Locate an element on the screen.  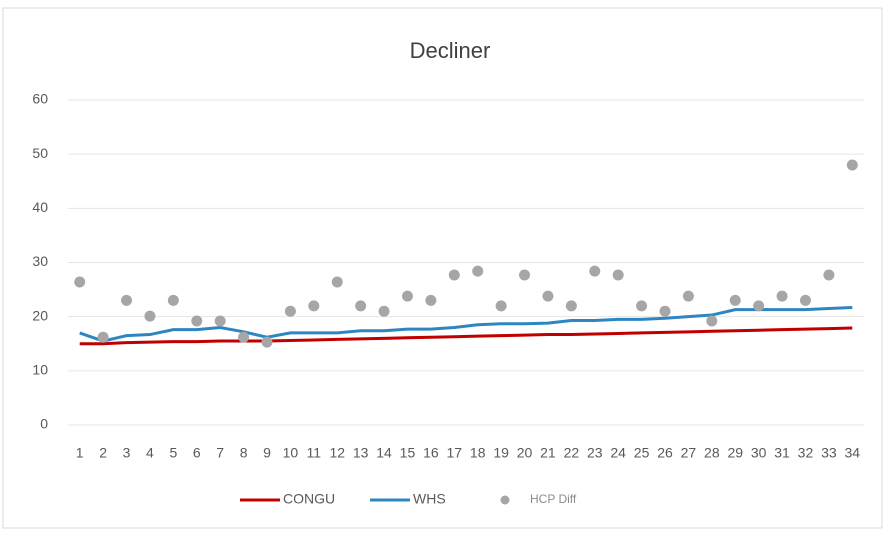
legend-label: CONGU is located at coordinates (309, 499).